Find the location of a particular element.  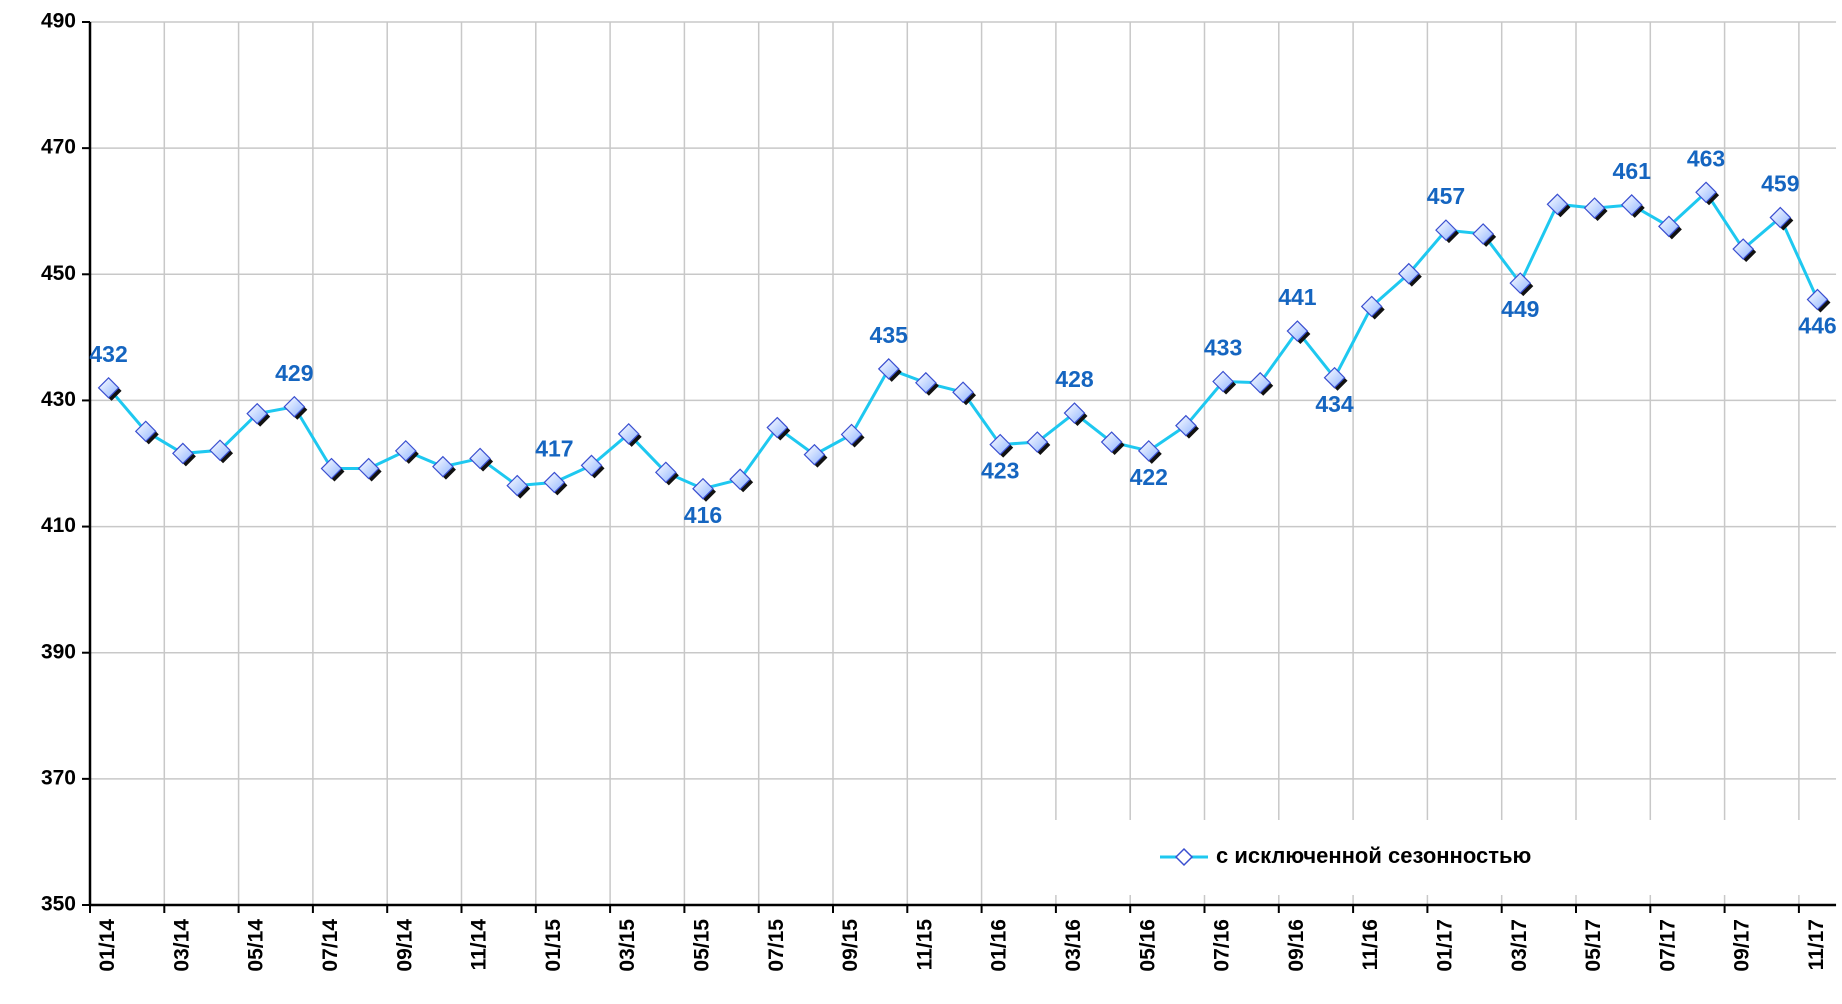

x-tick-label: 01/16 is located at coordinates (999, 945).